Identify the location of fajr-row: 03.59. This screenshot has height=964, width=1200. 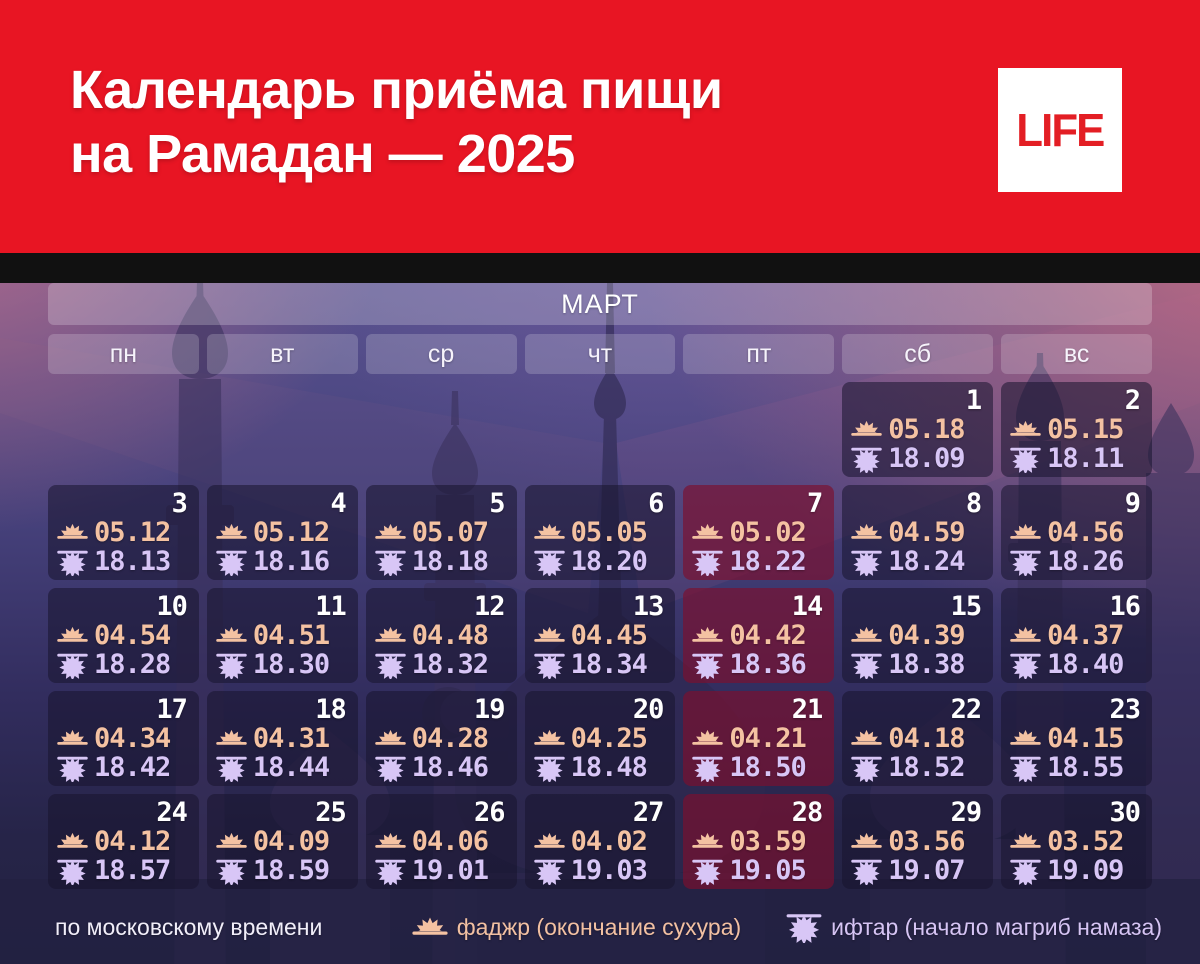
(756, 841).